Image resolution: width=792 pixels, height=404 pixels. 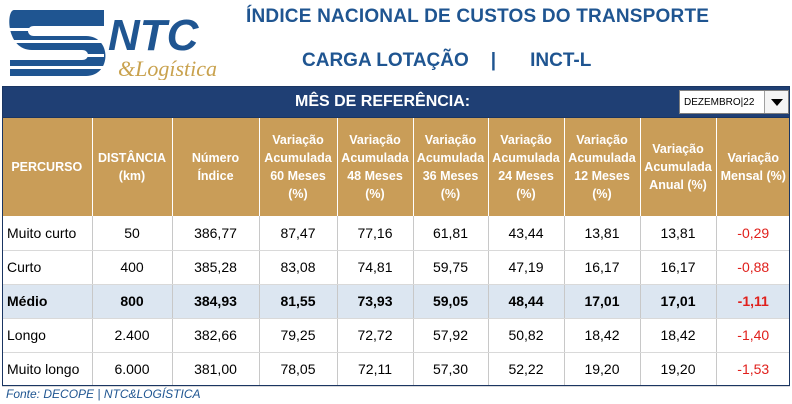 I want to click on column-header: Variação Acumulada 60 Meses (%), so click(x=298, y=167).